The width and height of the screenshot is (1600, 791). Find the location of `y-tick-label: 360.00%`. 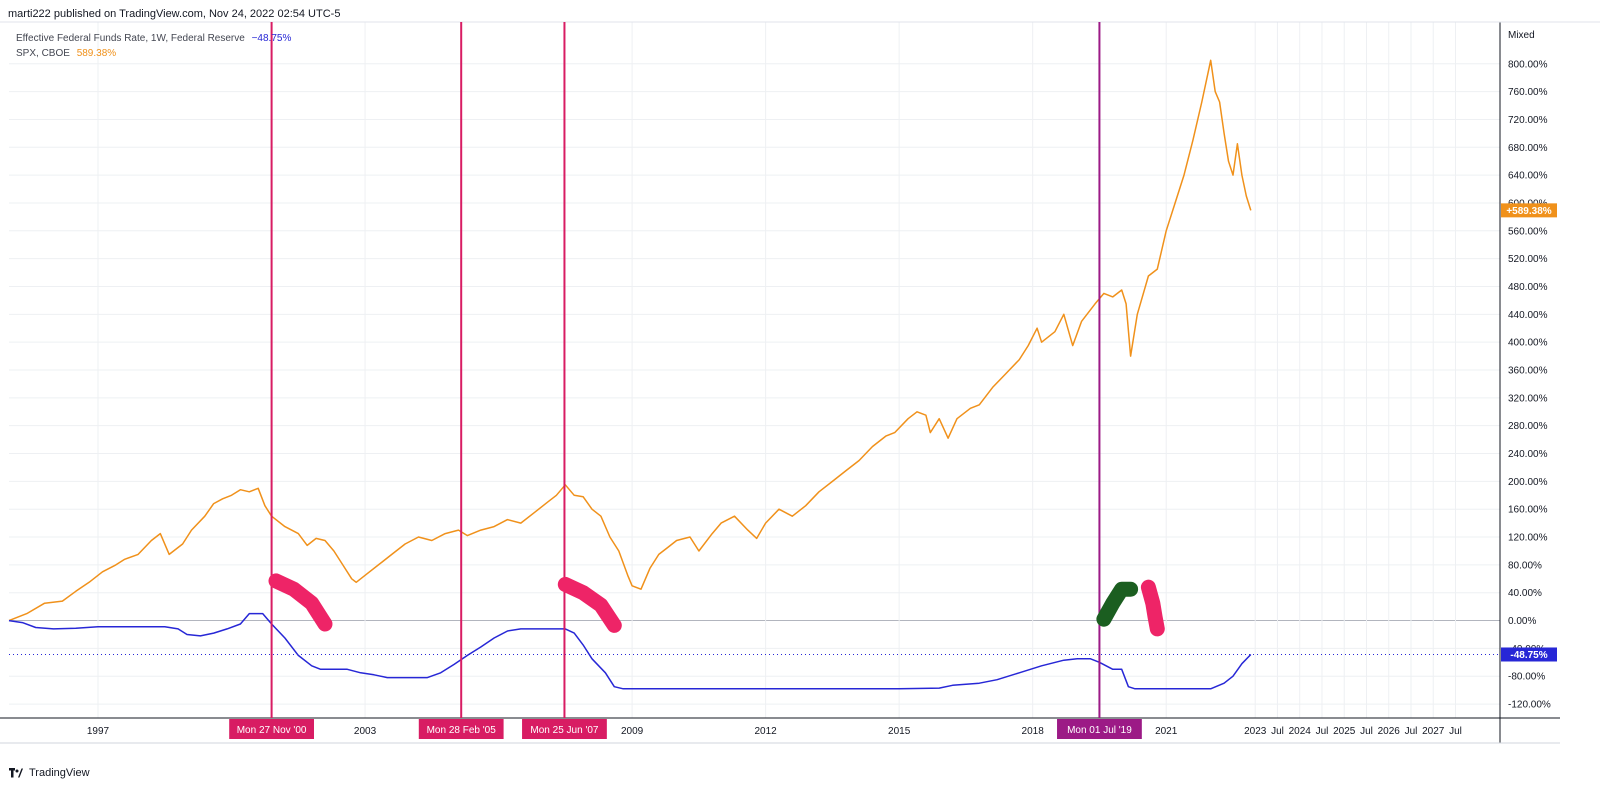

y-tick-label: 360.00% is located at coordinates (1528, 371).